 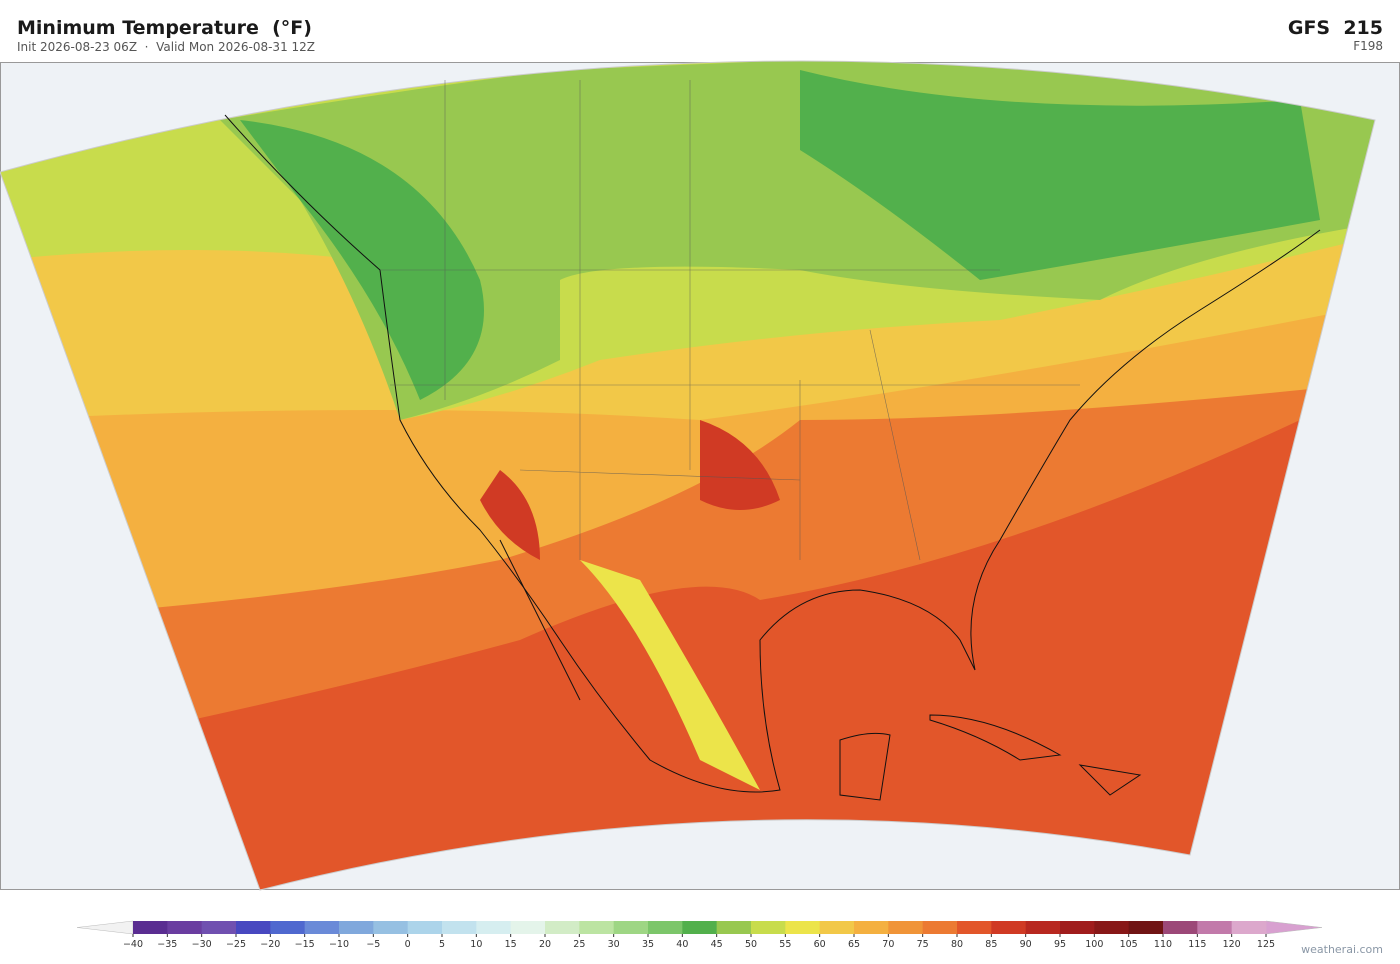 What do you see at coordinates (1368, 46) in the screenshot?
I see `forecast-hour: F198` at bounding box center [1368, 46].